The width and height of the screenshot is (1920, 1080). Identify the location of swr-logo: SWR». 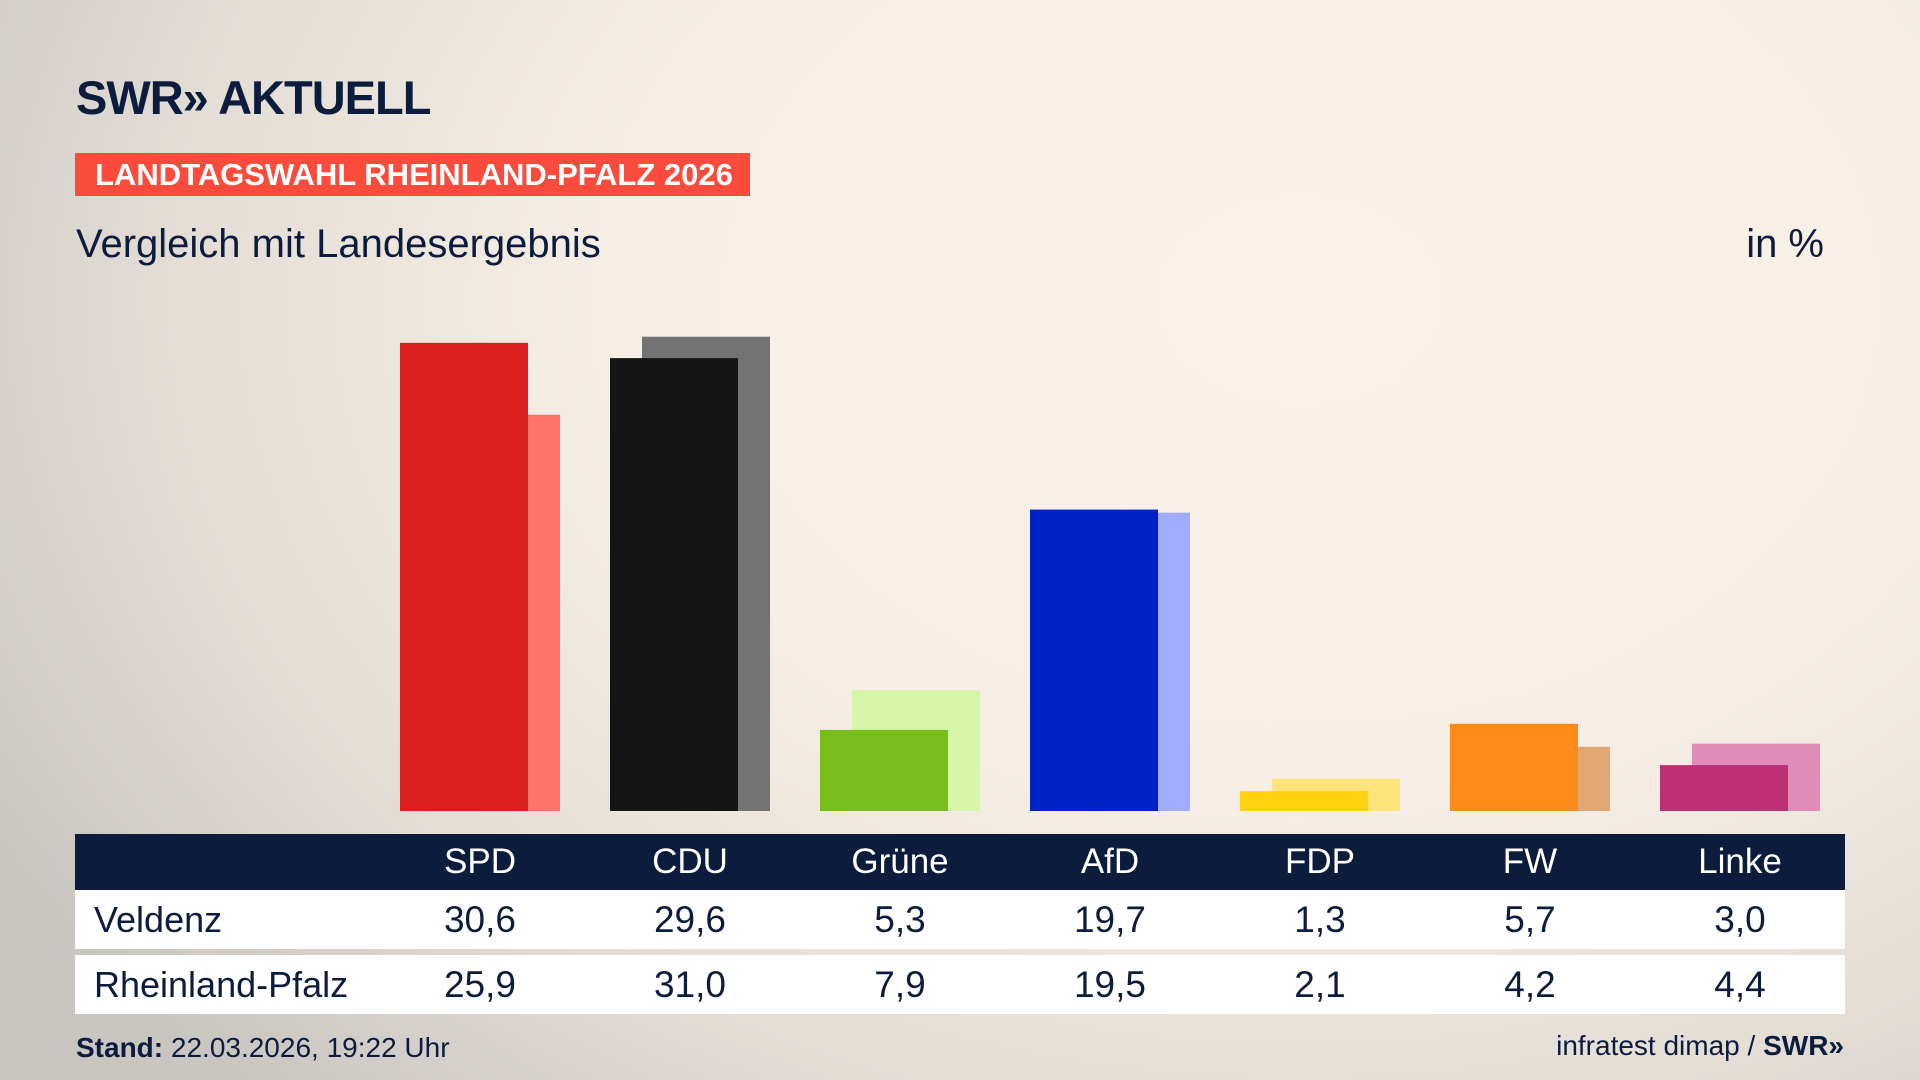
(1803, 1045).